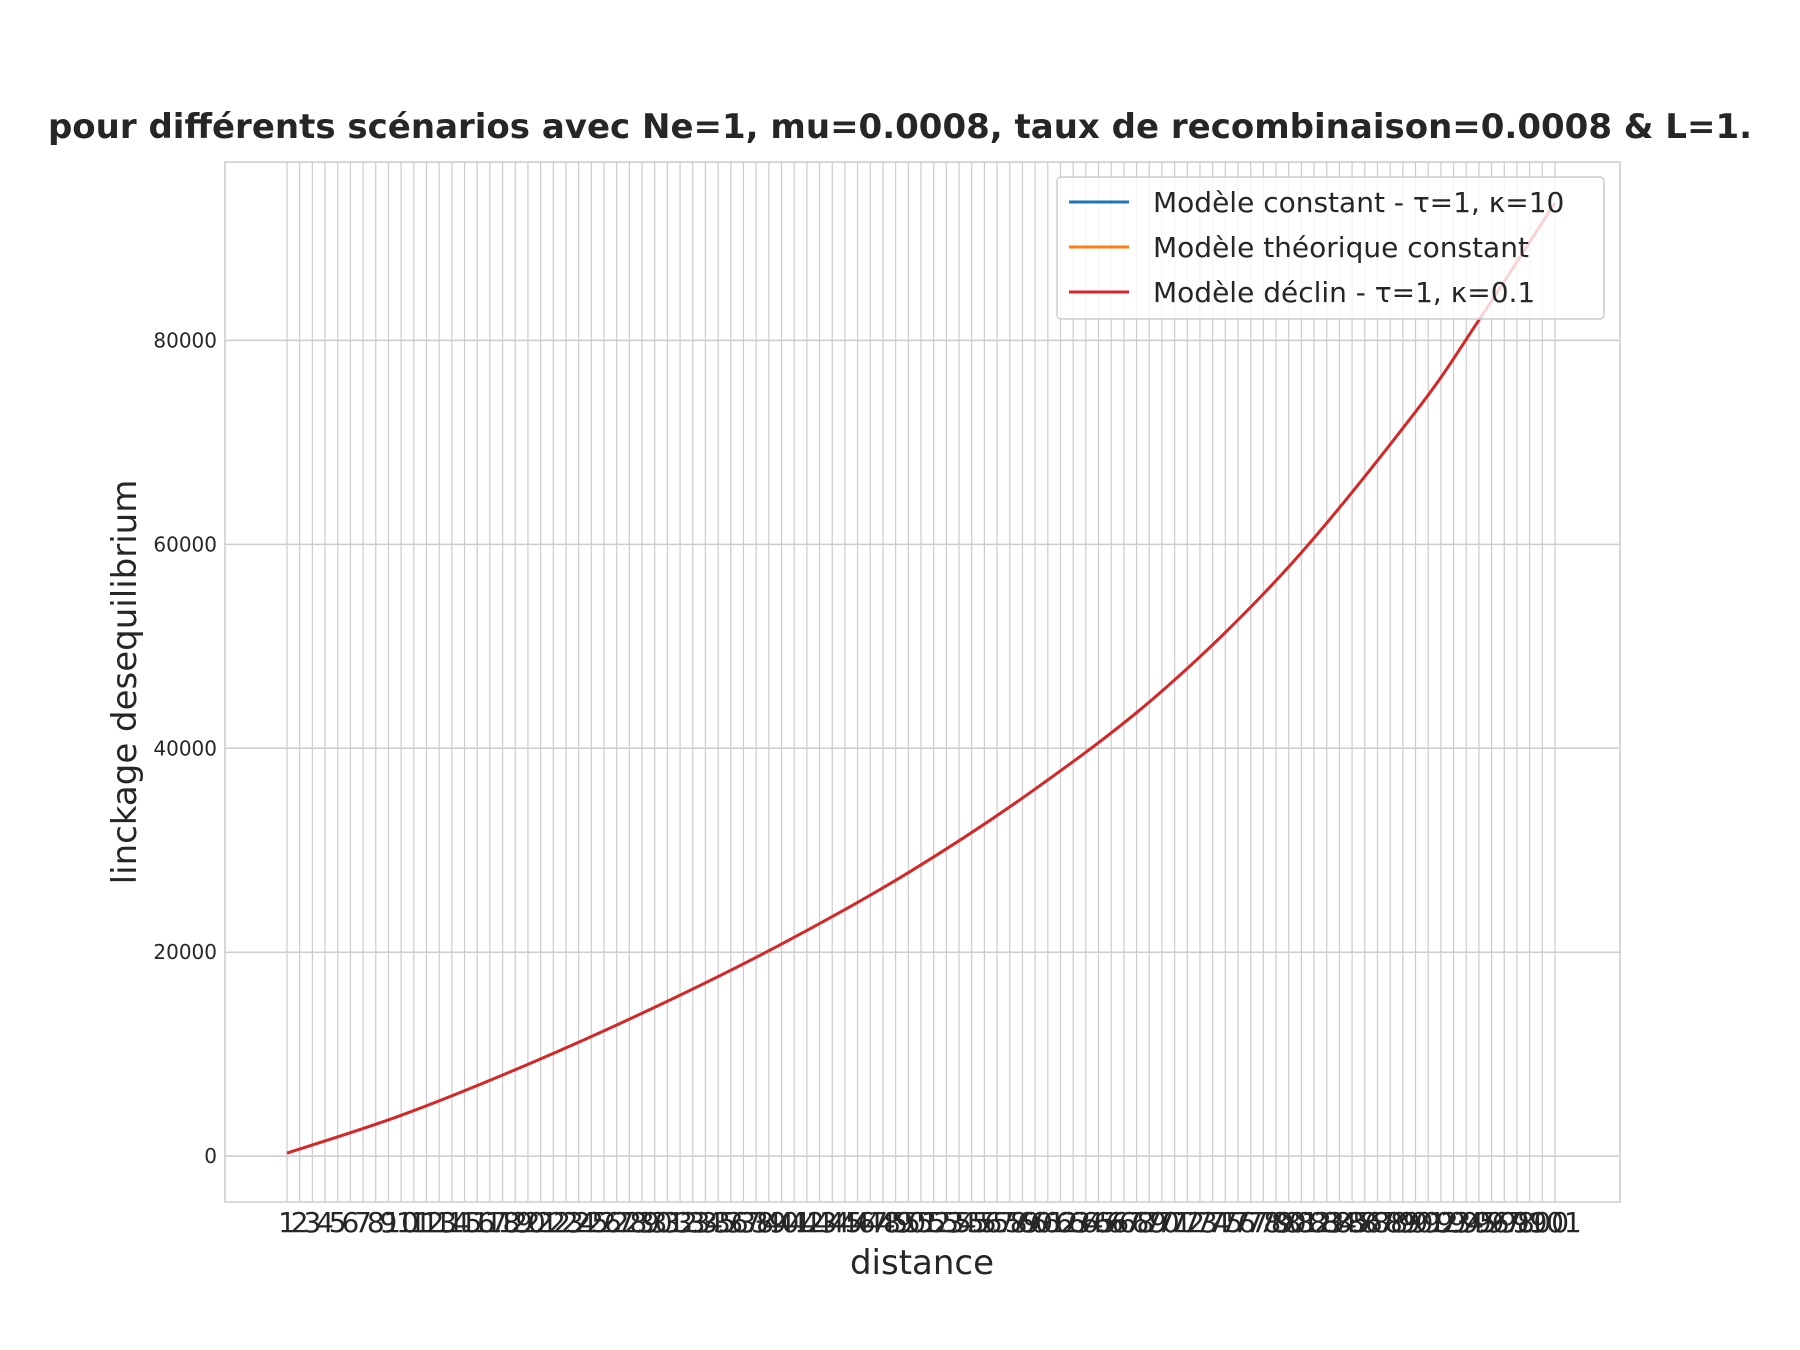  I want to click on x-tick-label: 96, so click(1492, 1222).